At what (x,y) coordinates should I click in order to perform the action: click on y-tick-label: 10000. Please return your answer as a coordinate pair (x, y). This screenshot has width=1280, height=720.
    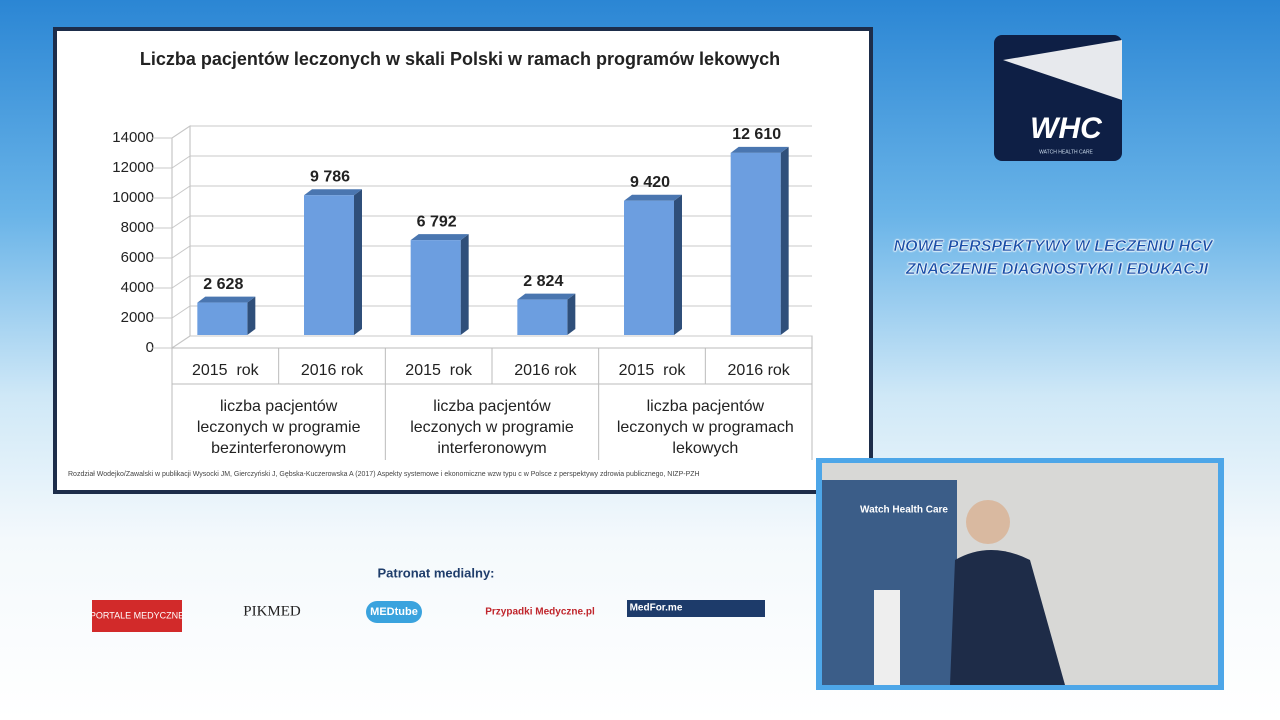
    Looking at the image, I should click on (133, 197).